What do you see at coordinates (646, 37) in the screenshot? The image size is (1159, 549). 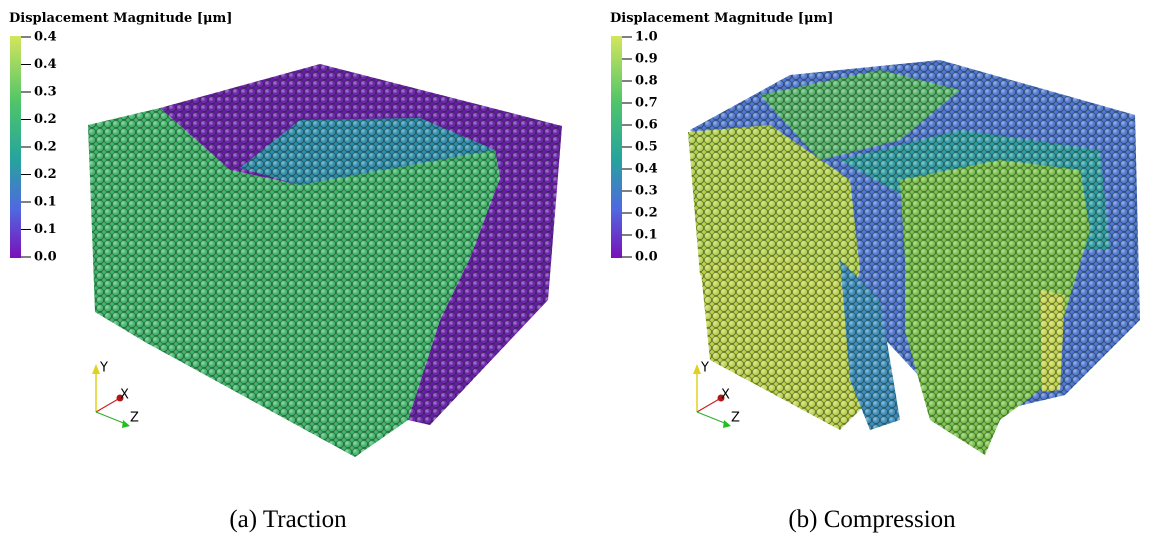 I see `colorbar-tick-label: 1.0` at bounding box center [646, 37].